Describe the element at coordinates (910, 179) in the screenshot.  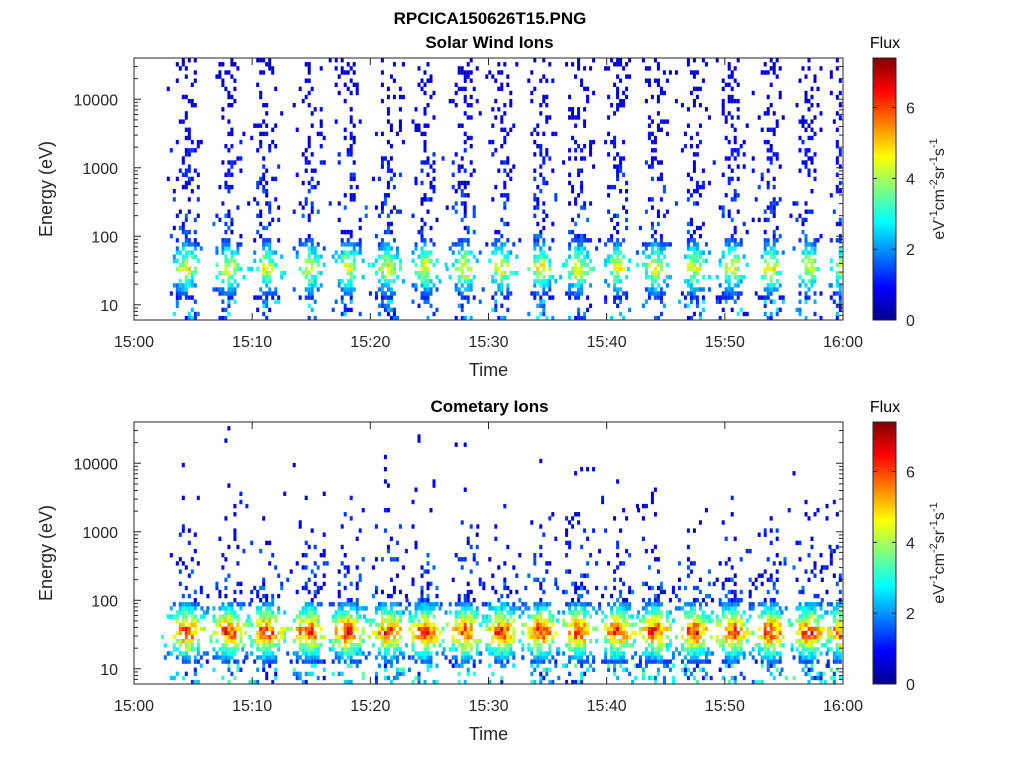
I see `colorbar-tick-label: 4` at that location.